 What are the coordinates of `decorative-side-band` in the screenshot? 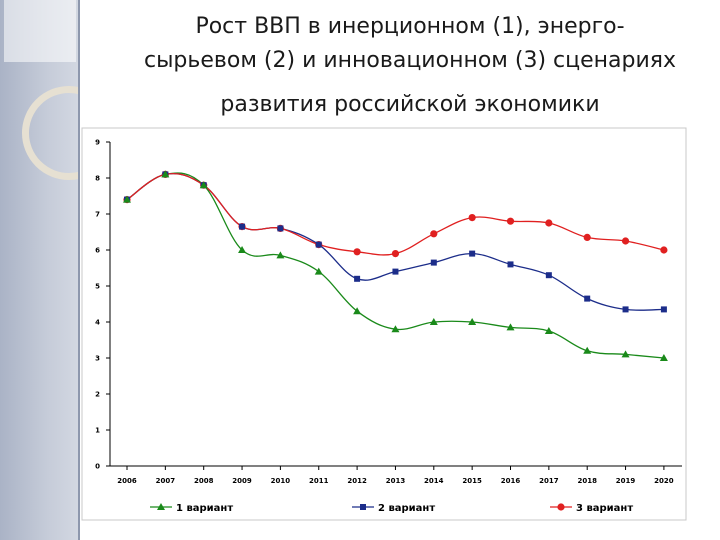 It's located at (40, 270).